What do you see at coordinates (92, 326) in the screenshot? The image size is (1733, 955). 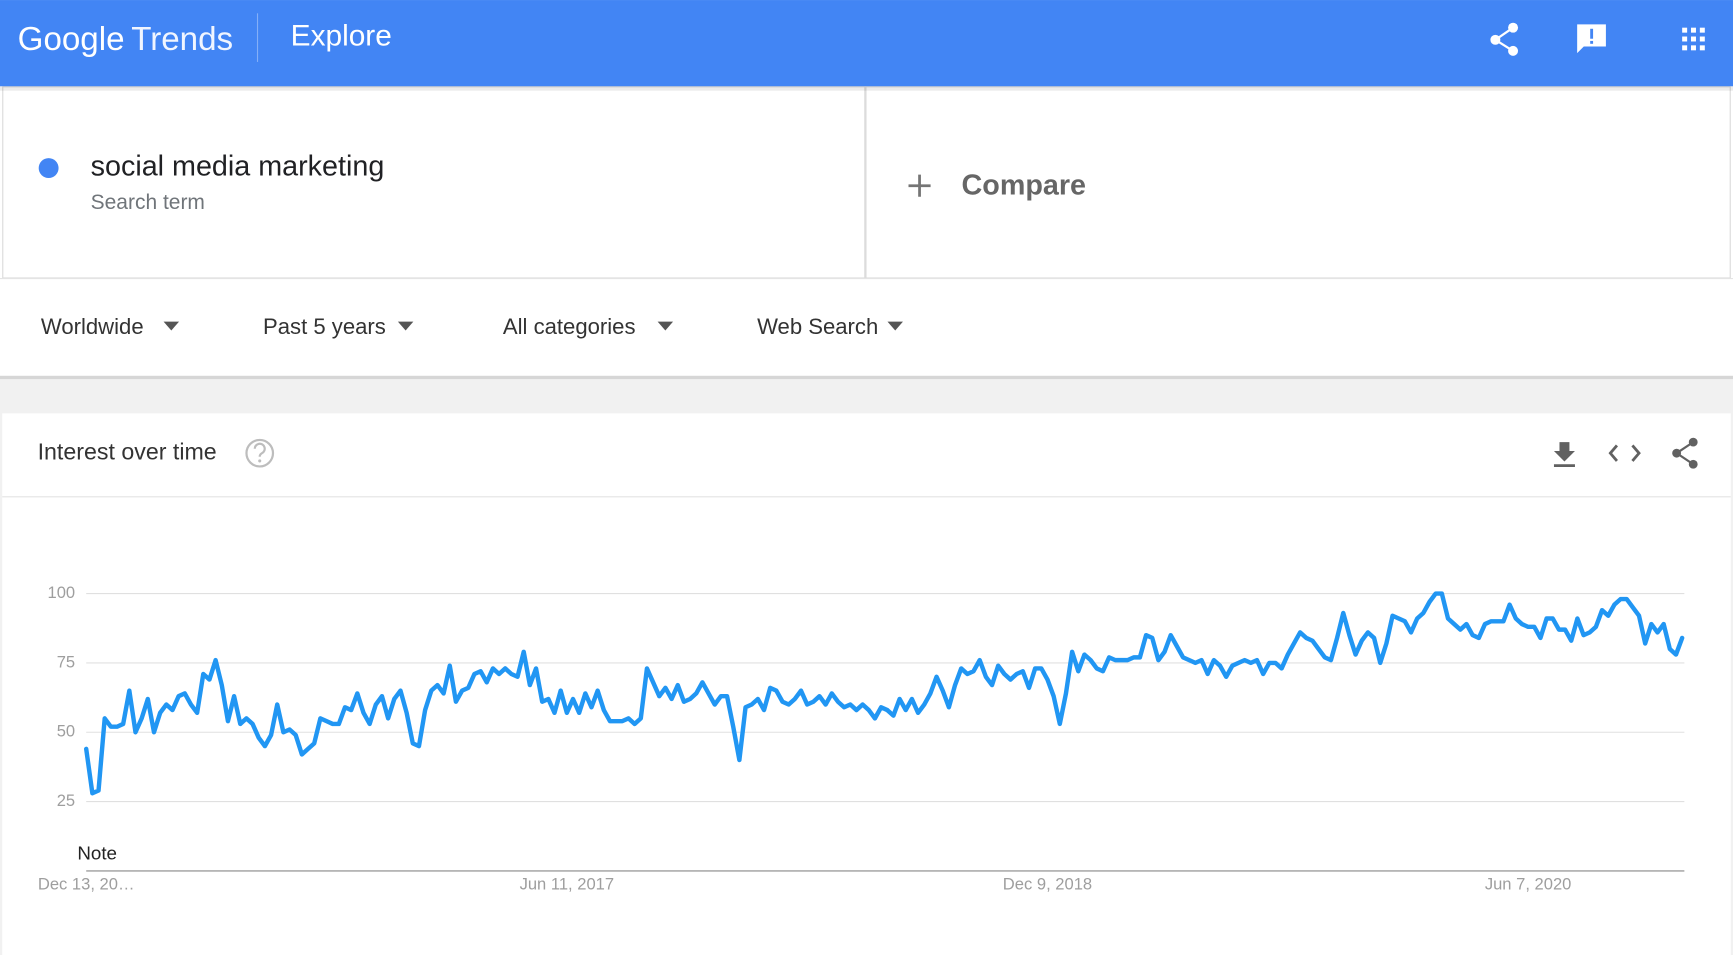 I see `filter-geo: Worldwide` at bounding box center [92, 326].